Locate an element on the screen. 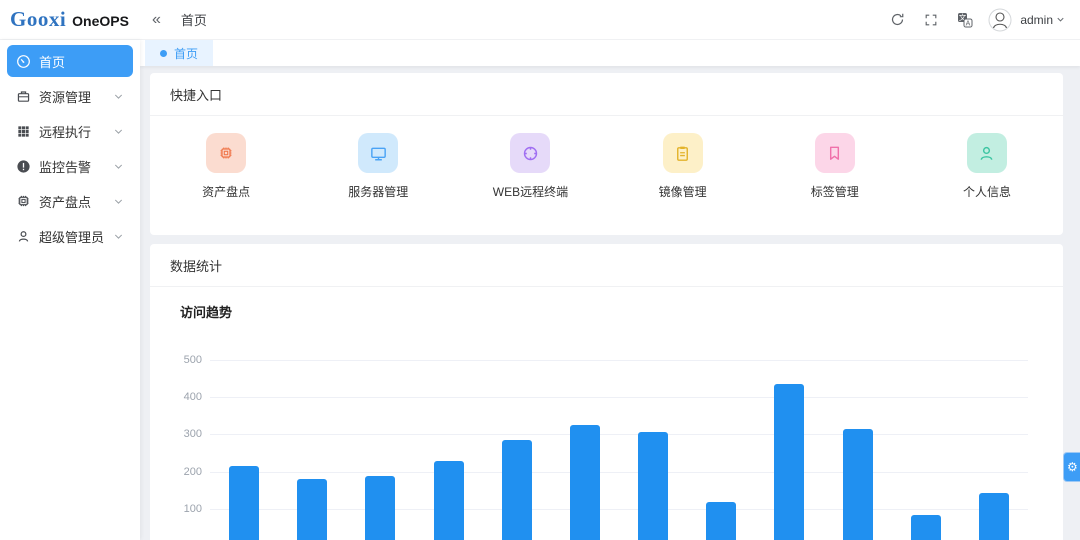 This screenshot has height=540, width=1080. bar-column-4月: 4月 is located at coordinates (449, 450).